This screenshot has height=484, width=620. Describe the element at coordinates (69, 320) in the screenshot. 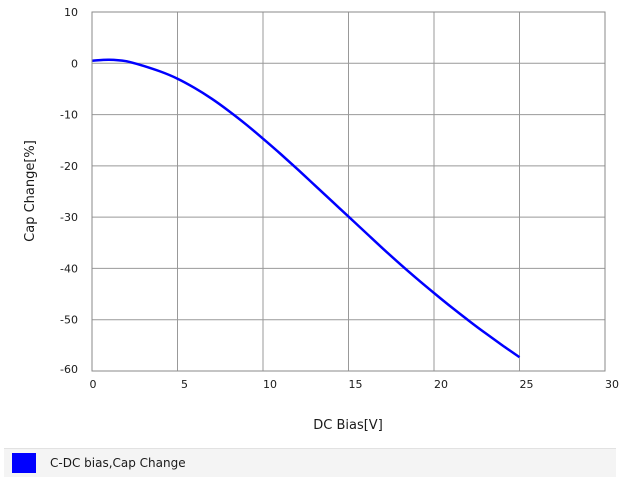

I see `y-tick-label: -50` at that location.